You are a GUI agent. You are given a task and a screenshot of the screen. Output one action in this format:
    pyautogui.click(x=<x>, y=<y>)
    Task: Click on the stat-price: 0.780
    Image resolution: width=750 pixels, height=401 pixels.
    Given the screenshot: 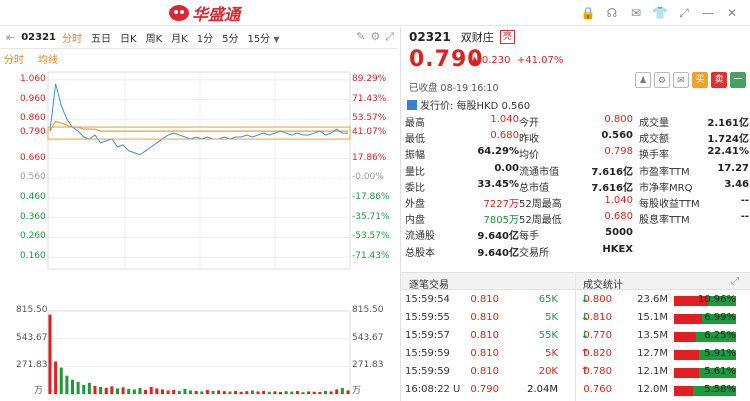 What is the action you would take?
    pyautogui.click(x=597, y=371)
    